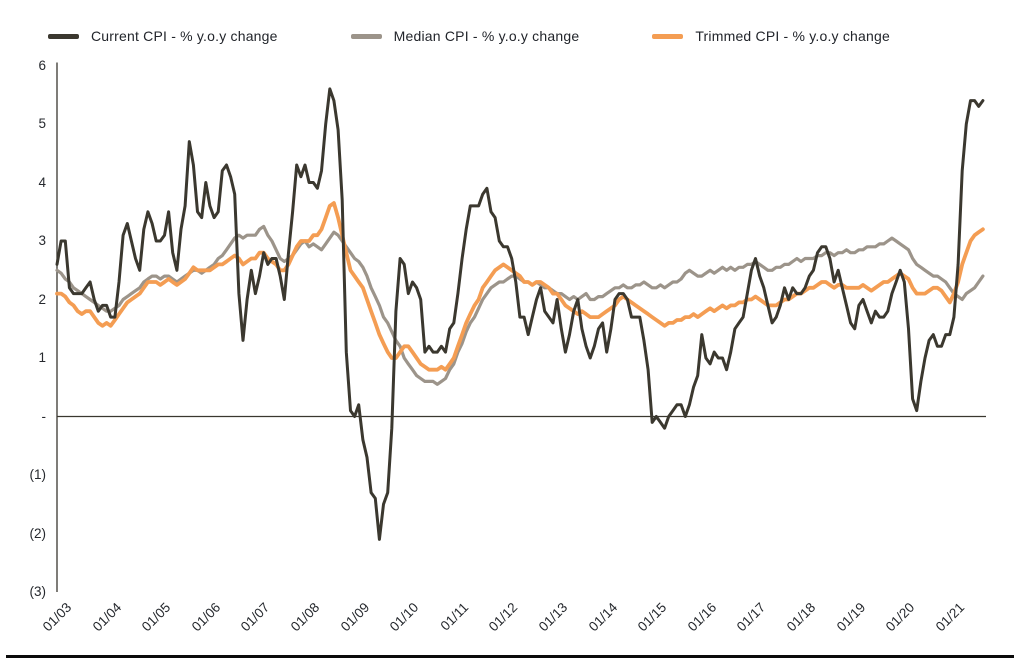 Image resolution: width=1018 pixels, height=664 pixels. I want to click on legend-item-current-cpi: Current CPI - % y.o.y change, so click(163, 36).